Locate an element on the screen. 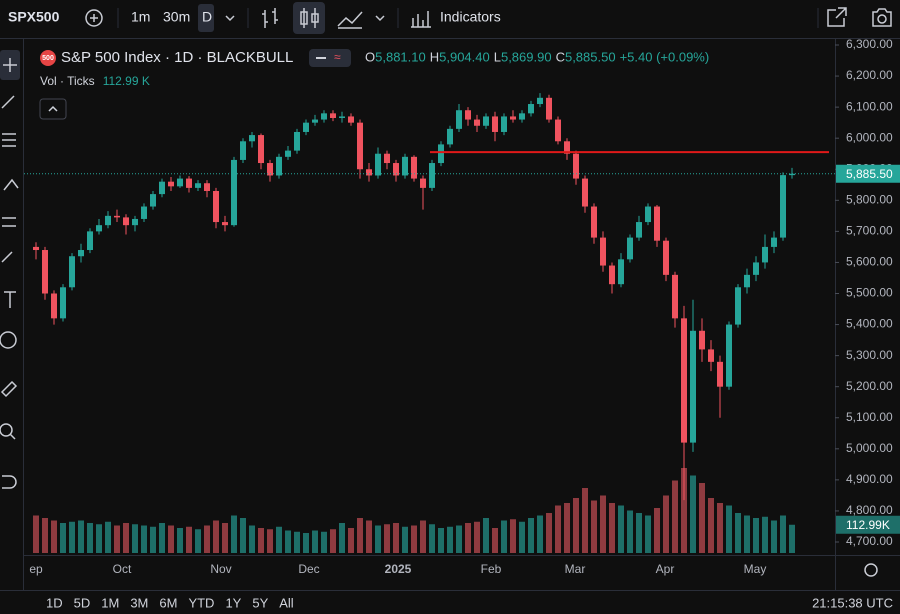  range-button: 6M is located at coordinates (168, 602).